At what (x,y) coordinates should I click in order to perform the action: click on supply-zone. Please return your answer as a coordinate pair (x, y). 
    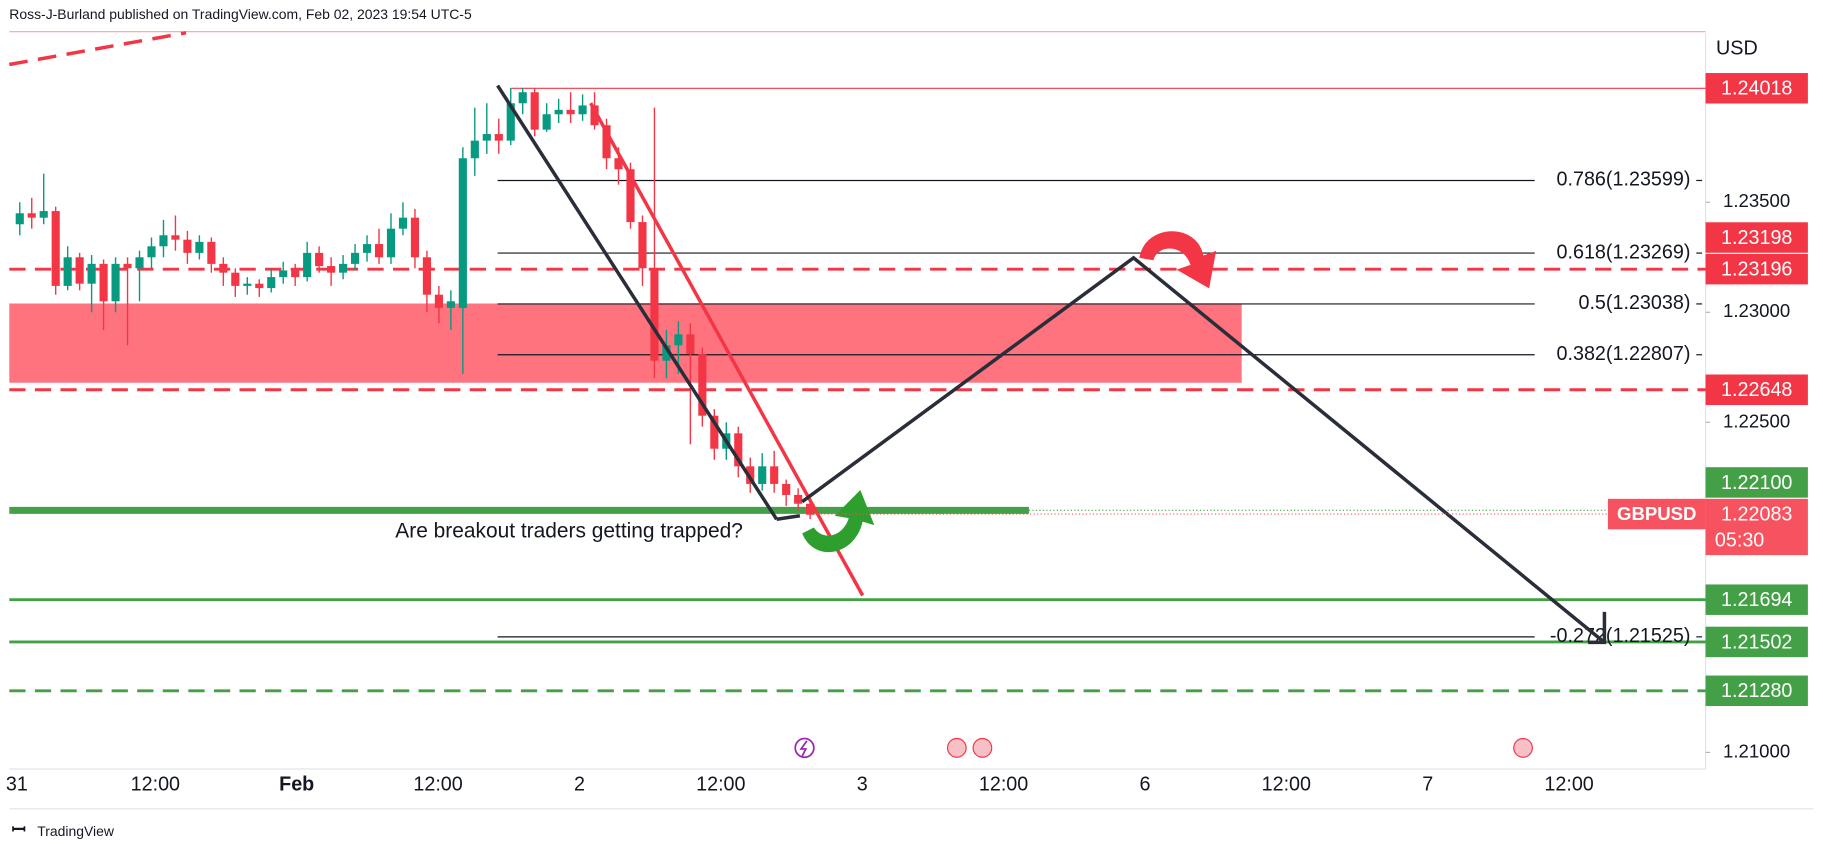
    Looking at the image, I should click on (625, 343).